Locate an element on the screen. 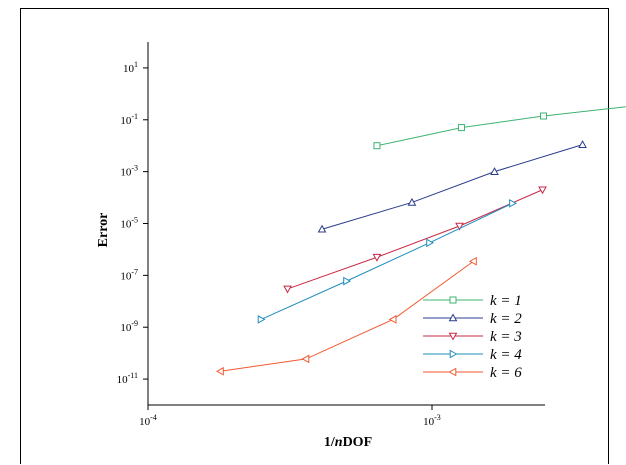 This screenshot has height=465, width=626. legend-label: k = 1 is located at coordinates (506, 301).